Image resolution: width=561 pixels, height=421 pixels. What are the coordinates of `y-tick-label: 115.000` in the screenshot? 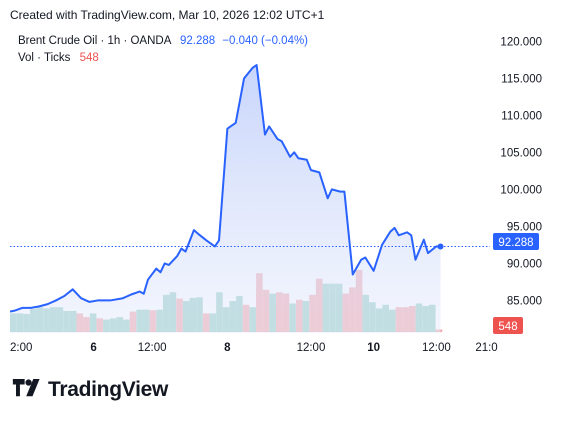 It's located at (521, 79).